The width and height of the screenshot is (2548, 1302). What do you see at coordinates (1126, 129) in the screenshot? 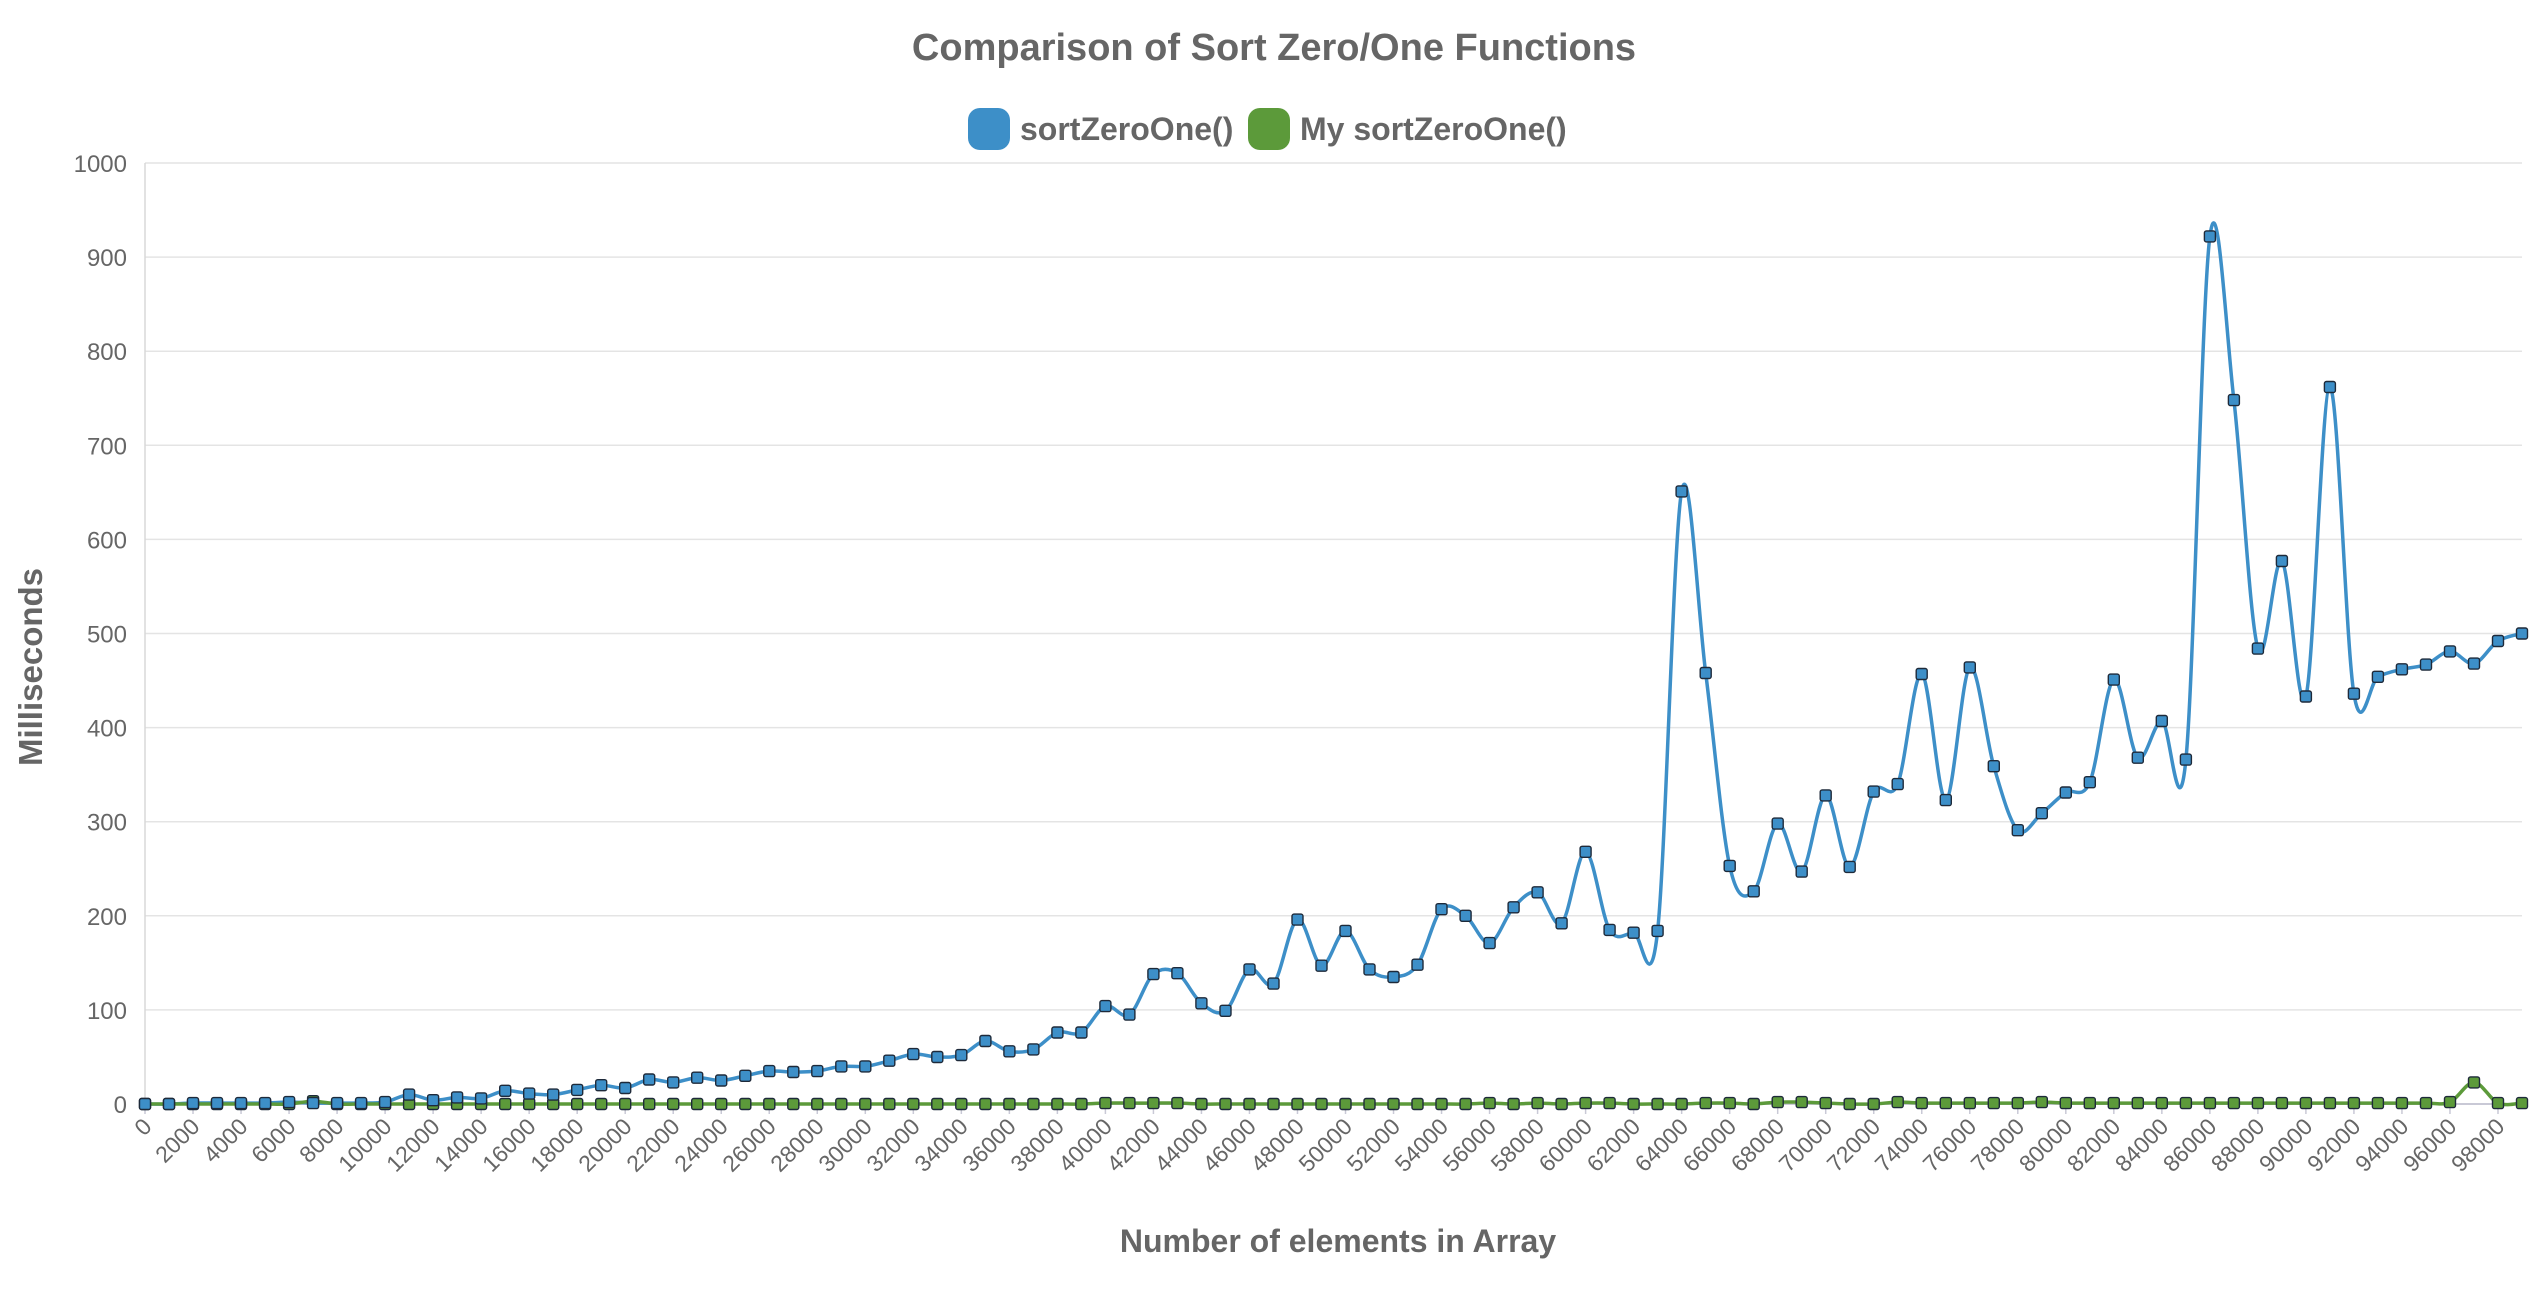
I see `legend-label-sortzeroone: sortZeroOne()` at bounding box center [1126, 129].